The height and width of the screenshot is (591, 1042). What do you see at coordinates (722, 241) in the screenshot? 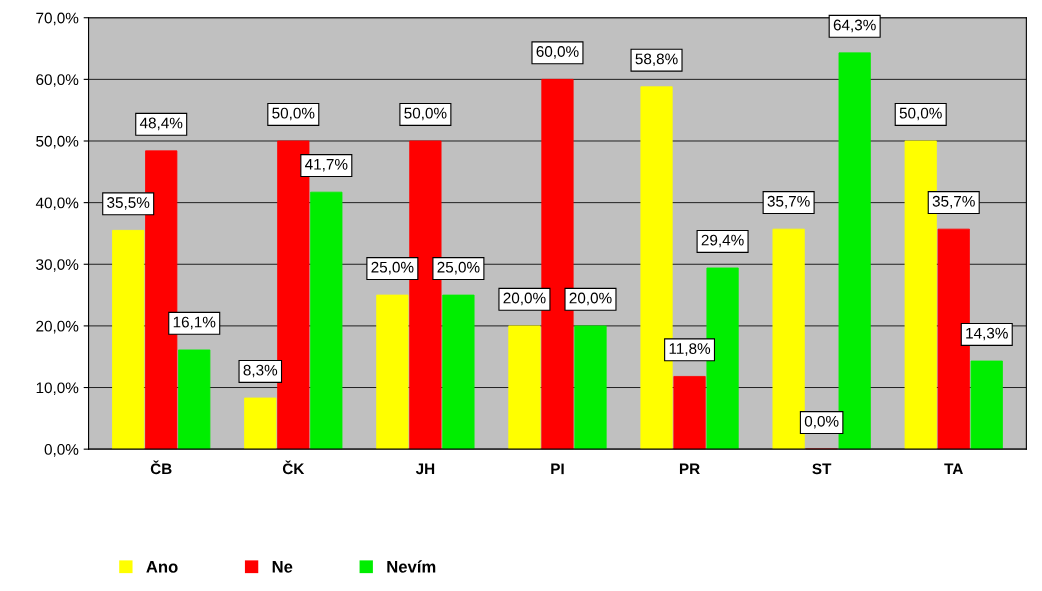
I see `data-label: 29,4%` at bounding box center [722, 241].